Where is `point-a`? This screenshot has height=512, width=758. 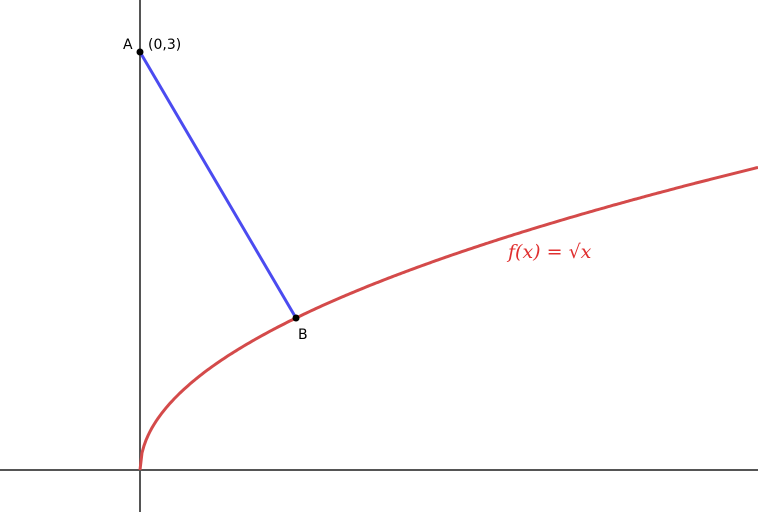 point-a is located at coordinates (140, 52).